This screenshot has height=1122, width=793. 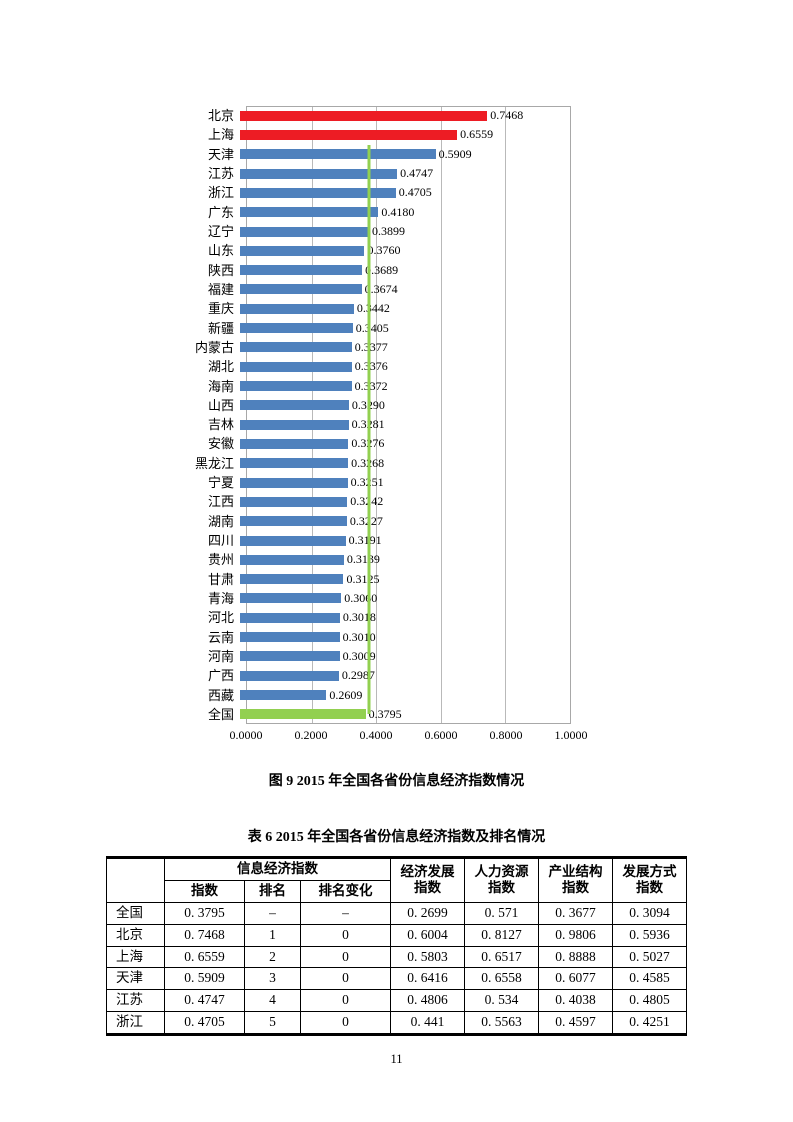 What do you see at coordinates (368, 656) in the screenshot?
I see `chart-bar-row: 河南 0.3009` at bounding box center [368, 656].